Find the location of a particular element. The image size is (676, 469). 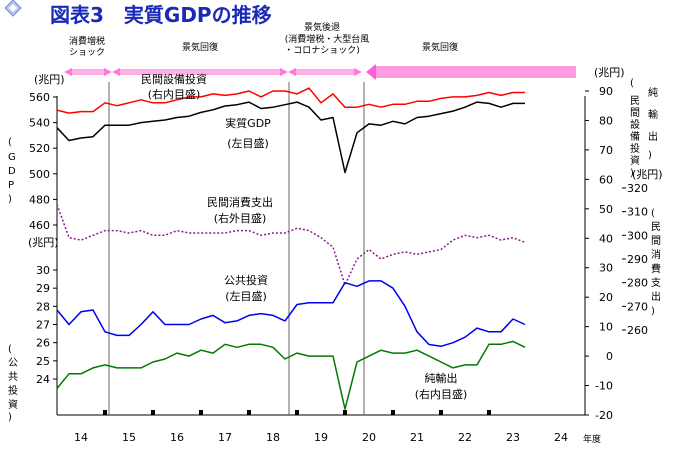

title-icon is located at coordinates (13, 8).